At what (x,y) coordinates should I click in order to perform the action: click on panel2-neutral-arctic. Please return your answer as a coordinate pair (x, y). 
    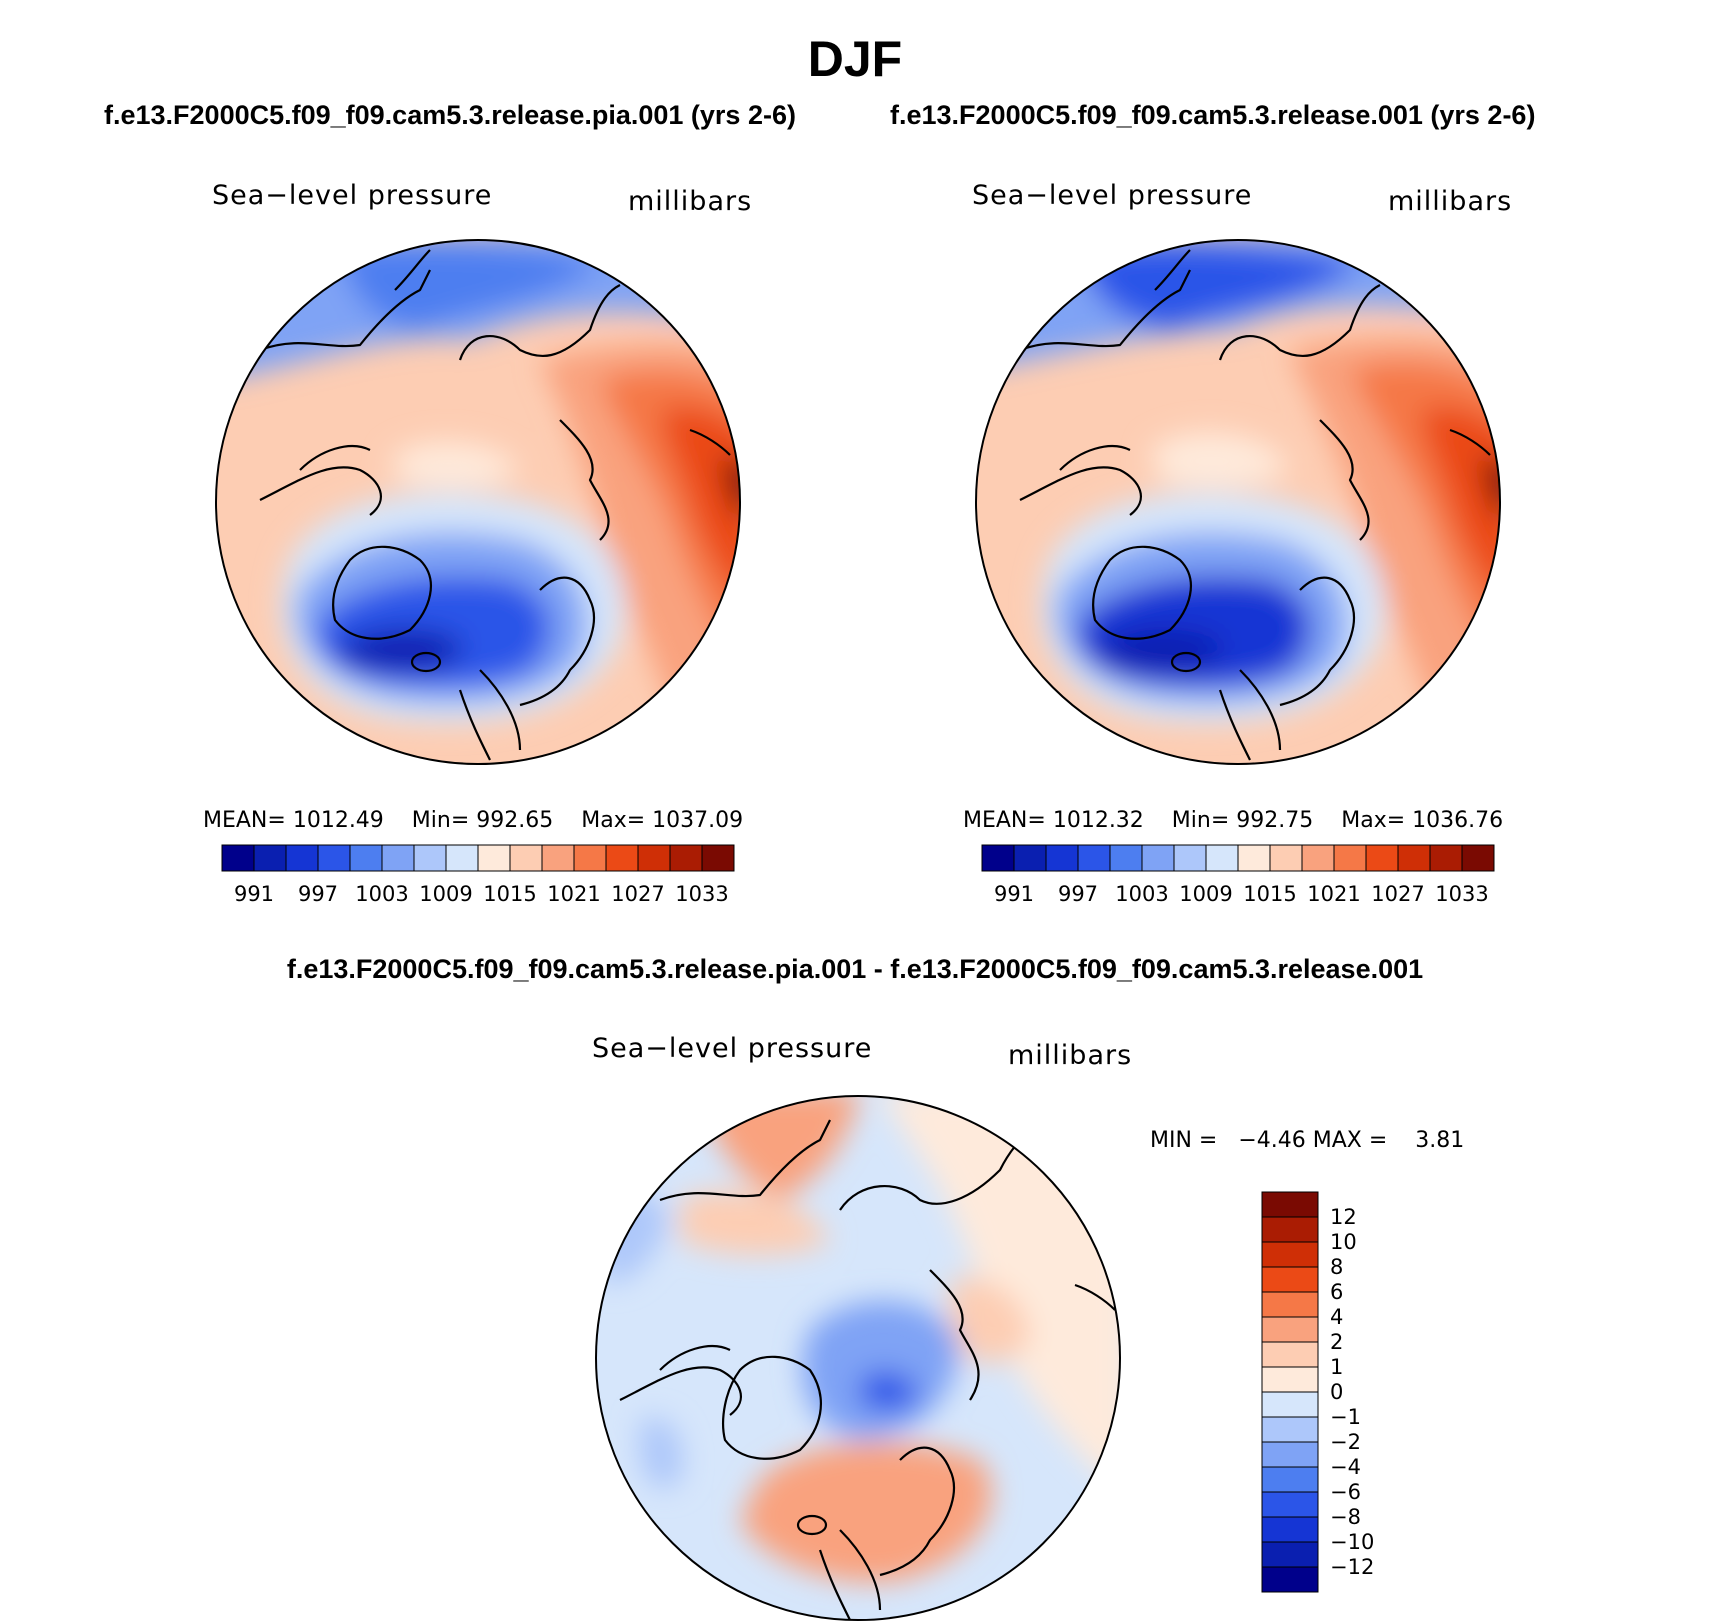
    Looking at the image, I should click on (1220, 459).